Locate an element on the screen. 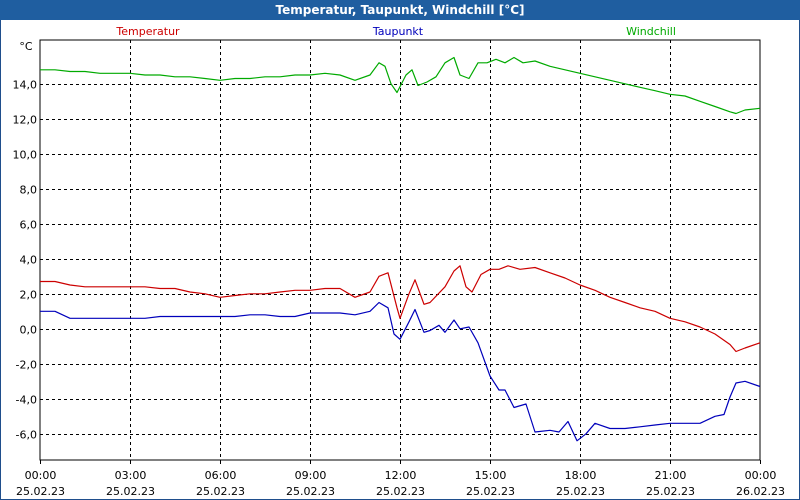  legend-item-windchill: Windchill is located at coordinates (651, 31).